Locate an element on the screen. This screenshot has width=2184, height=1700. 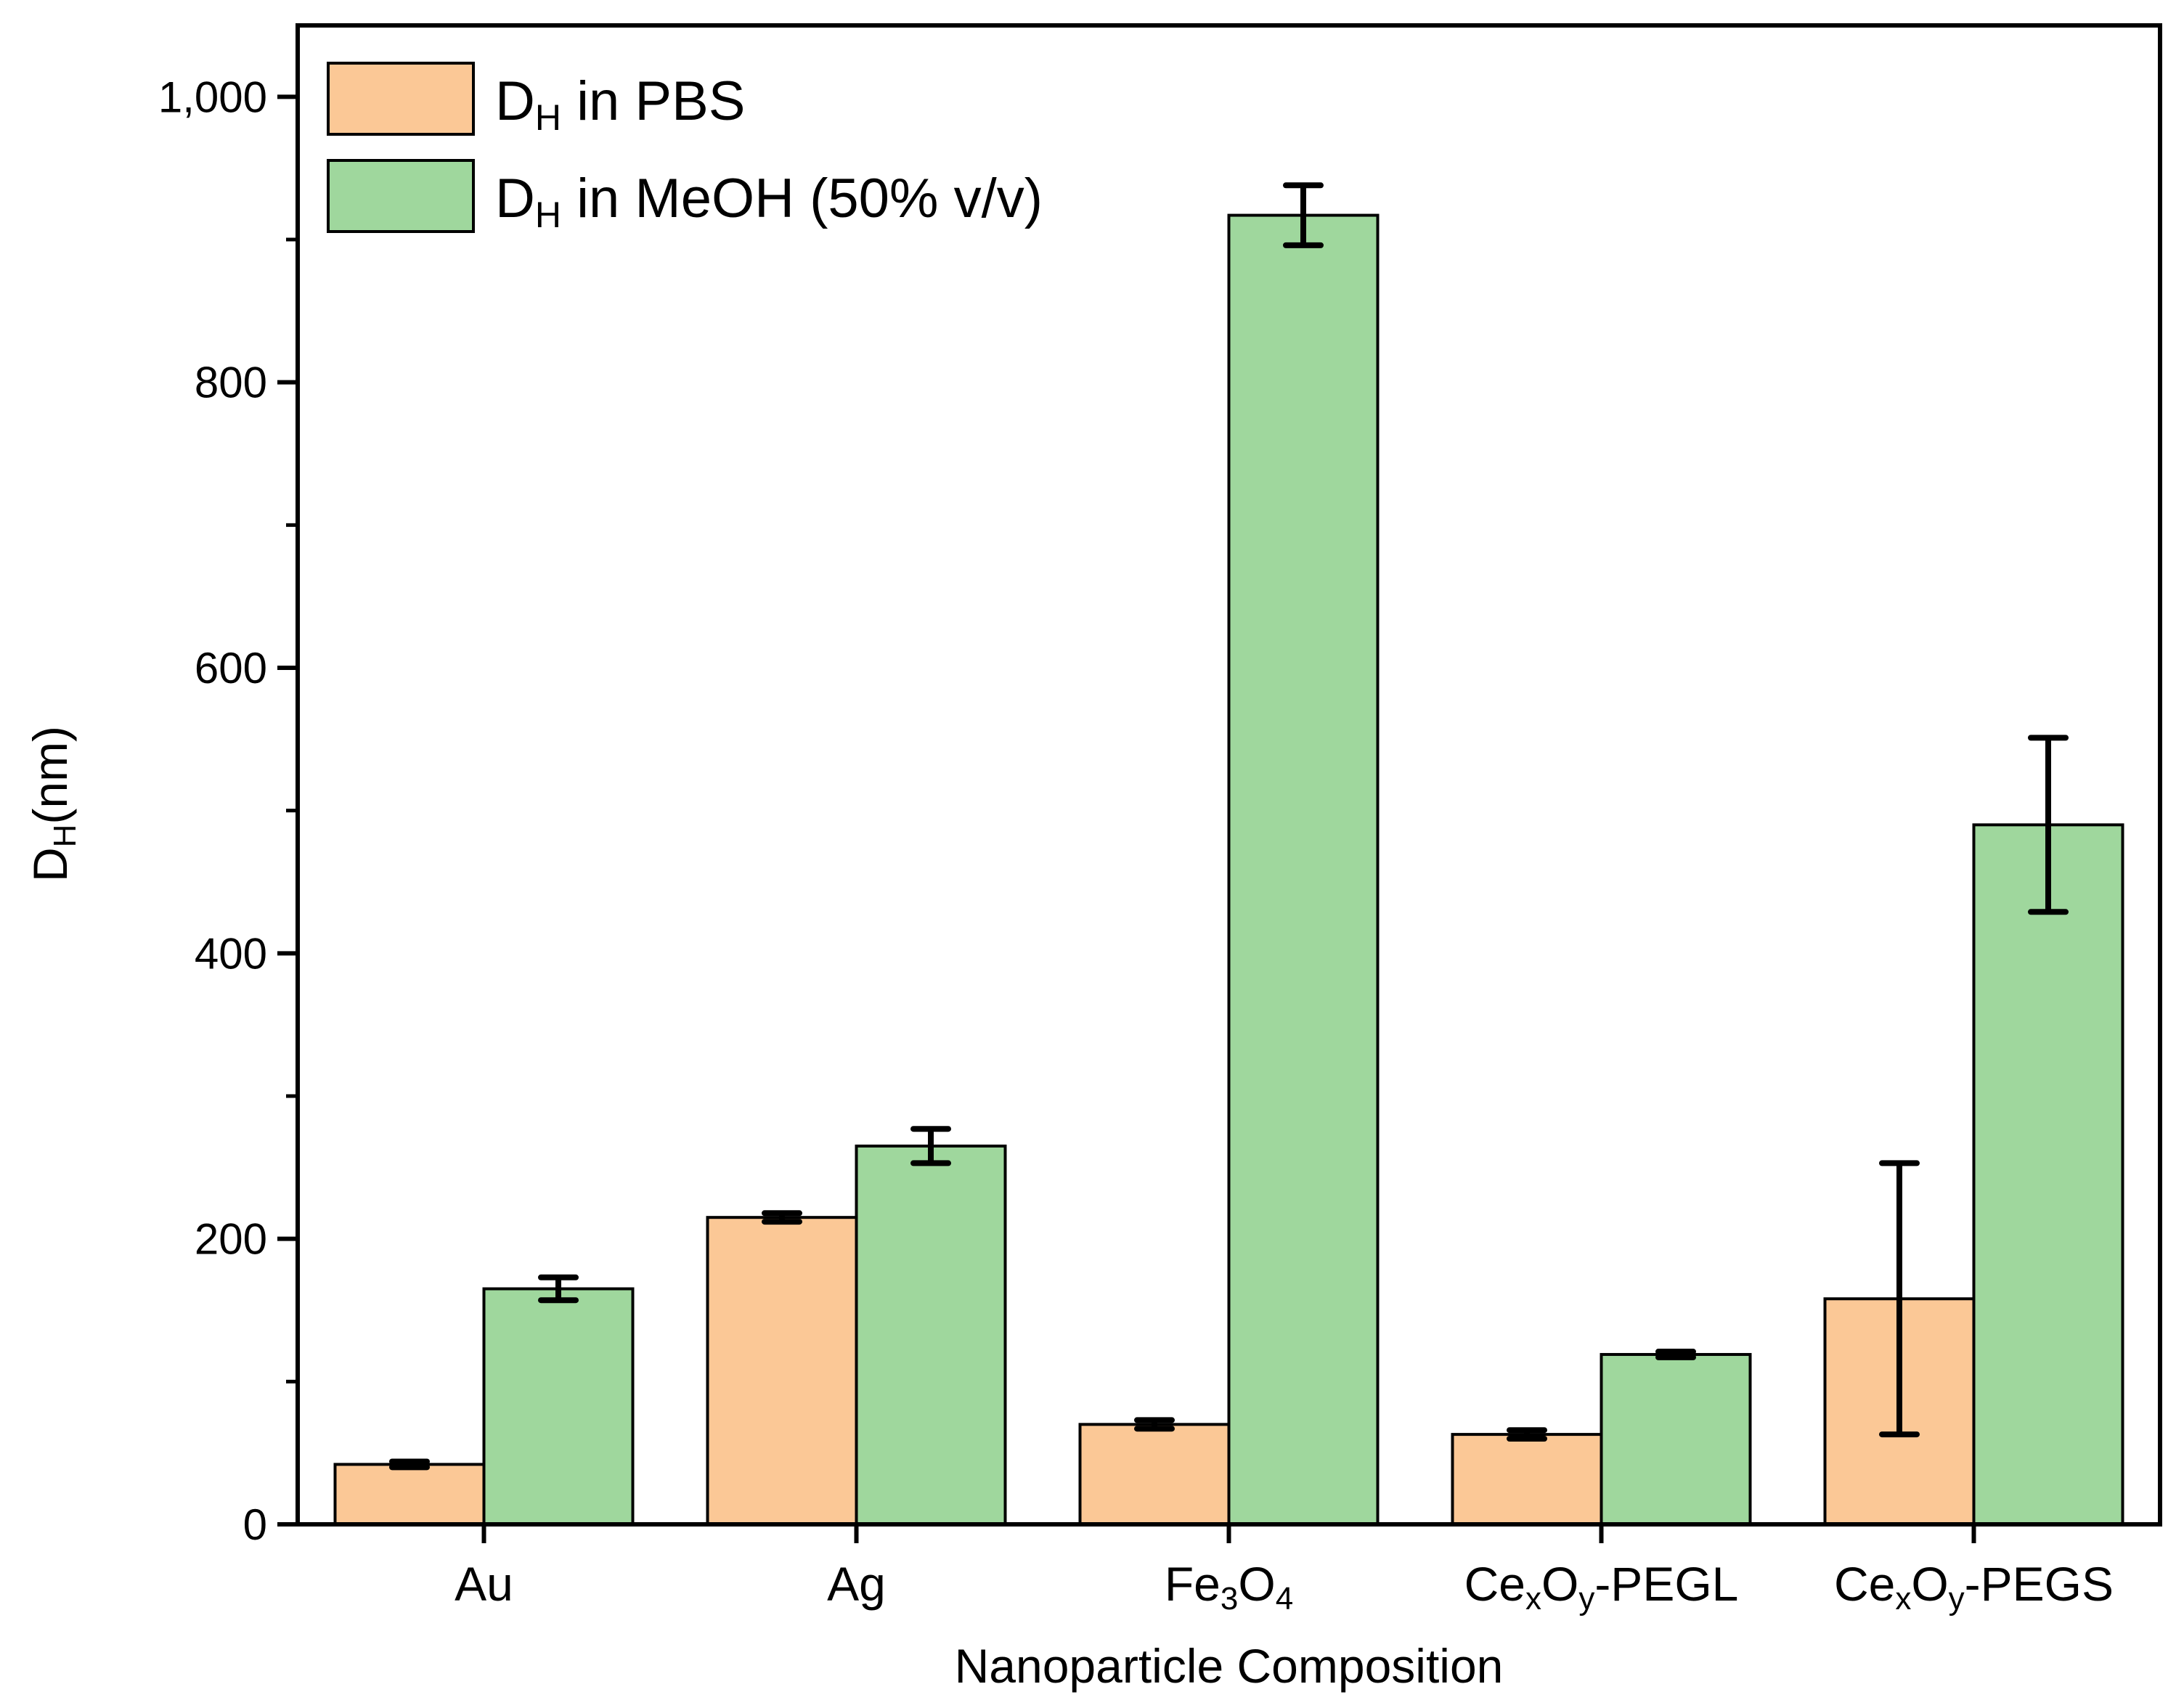
x-tick-label-4: CexOy-PEGS is located at coordinates (1974, 1587).